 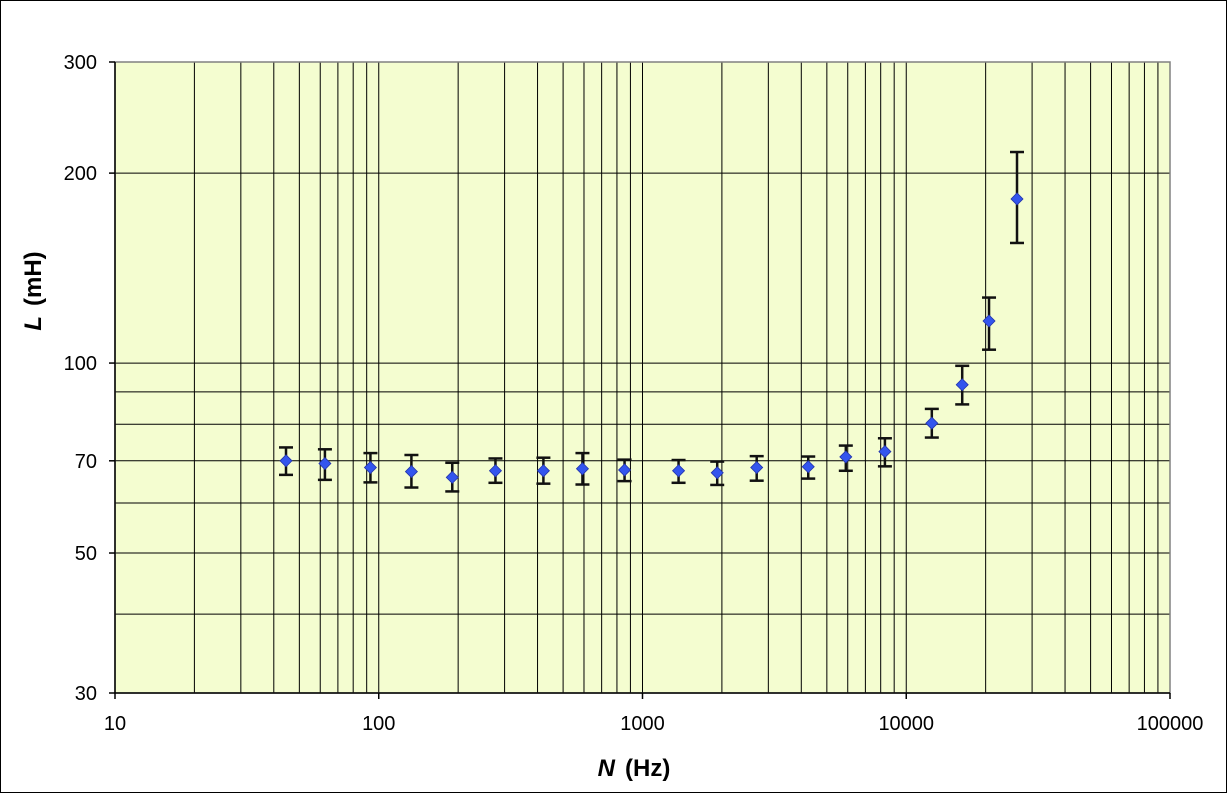 I want to click on y-axis-label: L (mH), so click(x=33, y=290).